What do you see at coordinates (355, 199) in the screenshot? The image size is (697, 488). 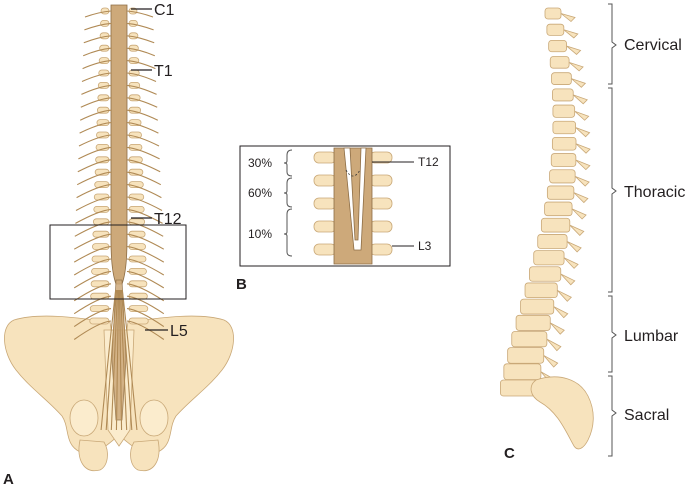 I see `conus-medullaris` at bounding box center [355, 199].